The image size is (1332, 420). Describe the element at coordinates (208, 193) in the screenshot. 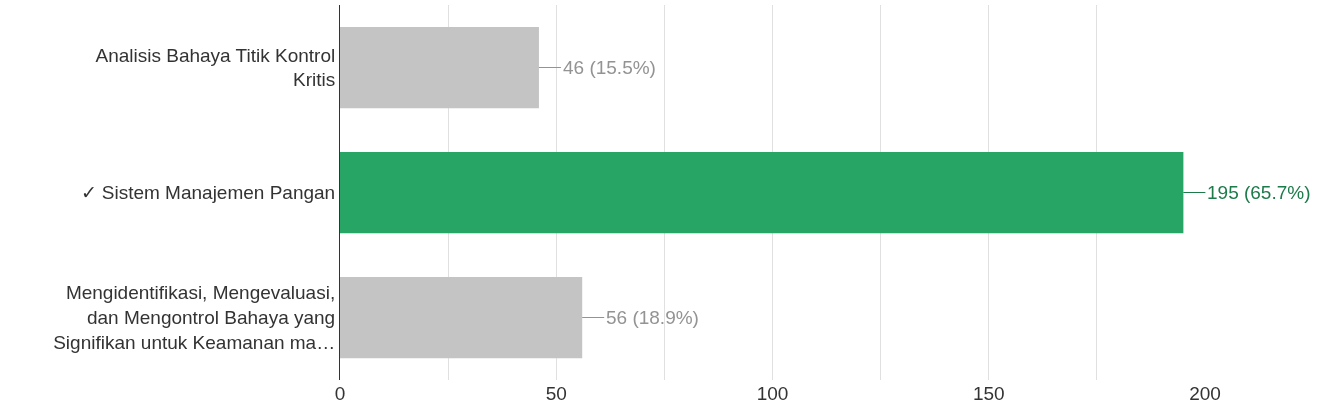

I see `y-tick-label: ✓ Sistem Manajemen Pangan` at that location.